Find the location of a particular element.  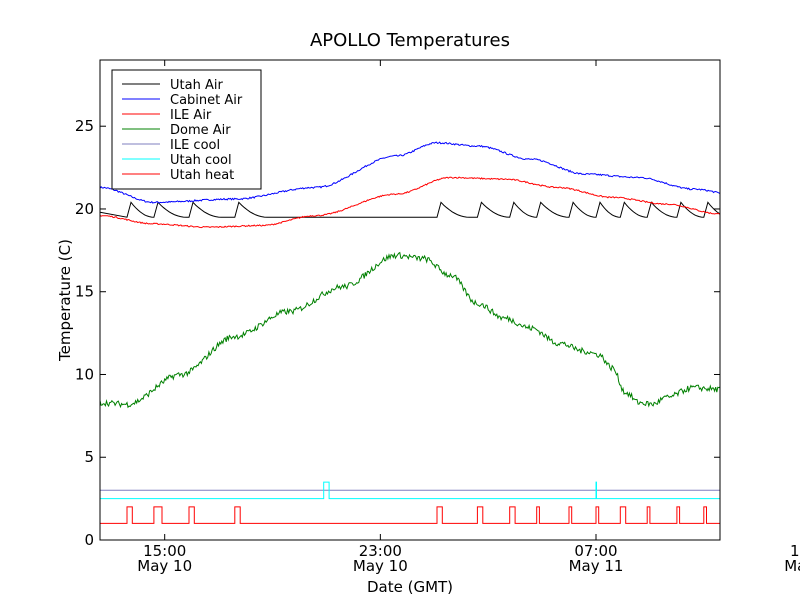

legend-label-utah-heat: Utah heat is located at coordinates (202, 175).